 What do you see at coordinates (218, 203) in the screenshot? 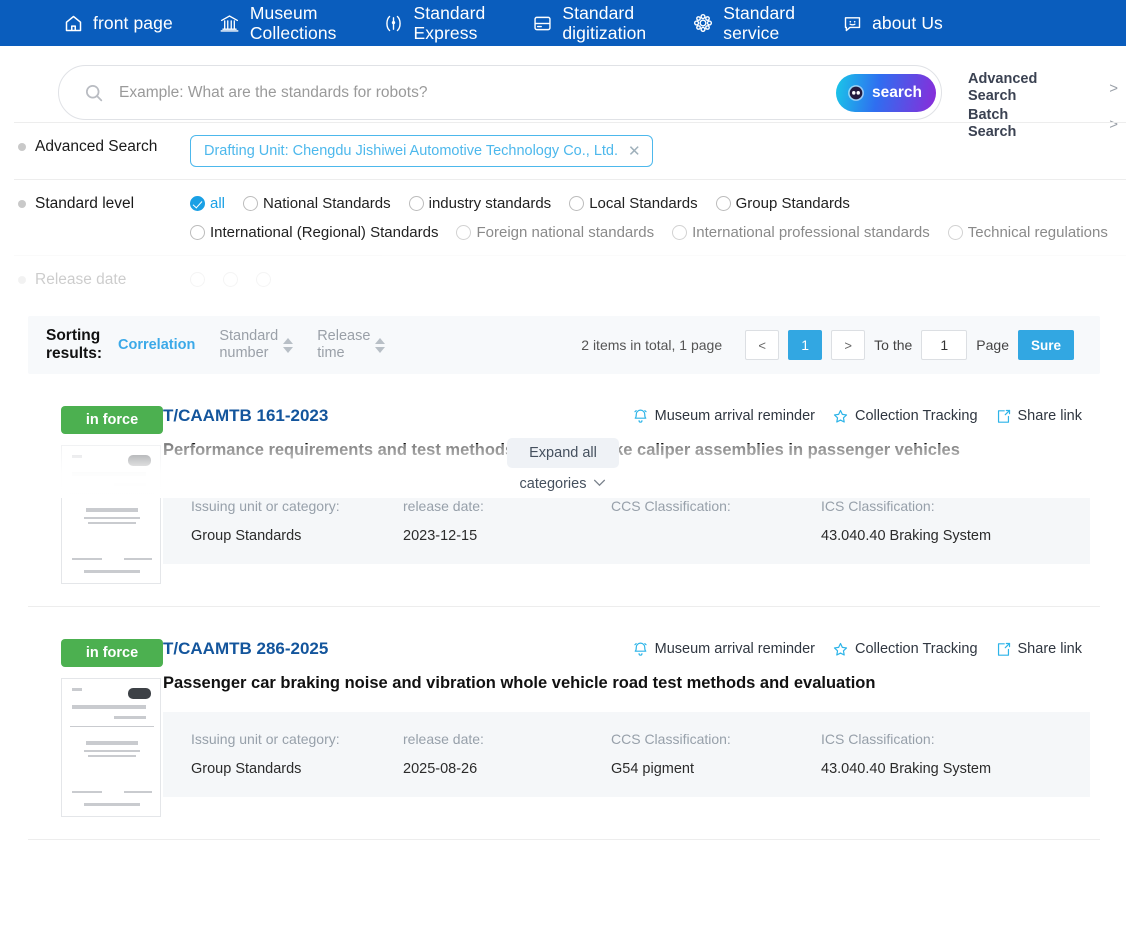
I see `checkbox-label: all` at bounding box center [218, 203].